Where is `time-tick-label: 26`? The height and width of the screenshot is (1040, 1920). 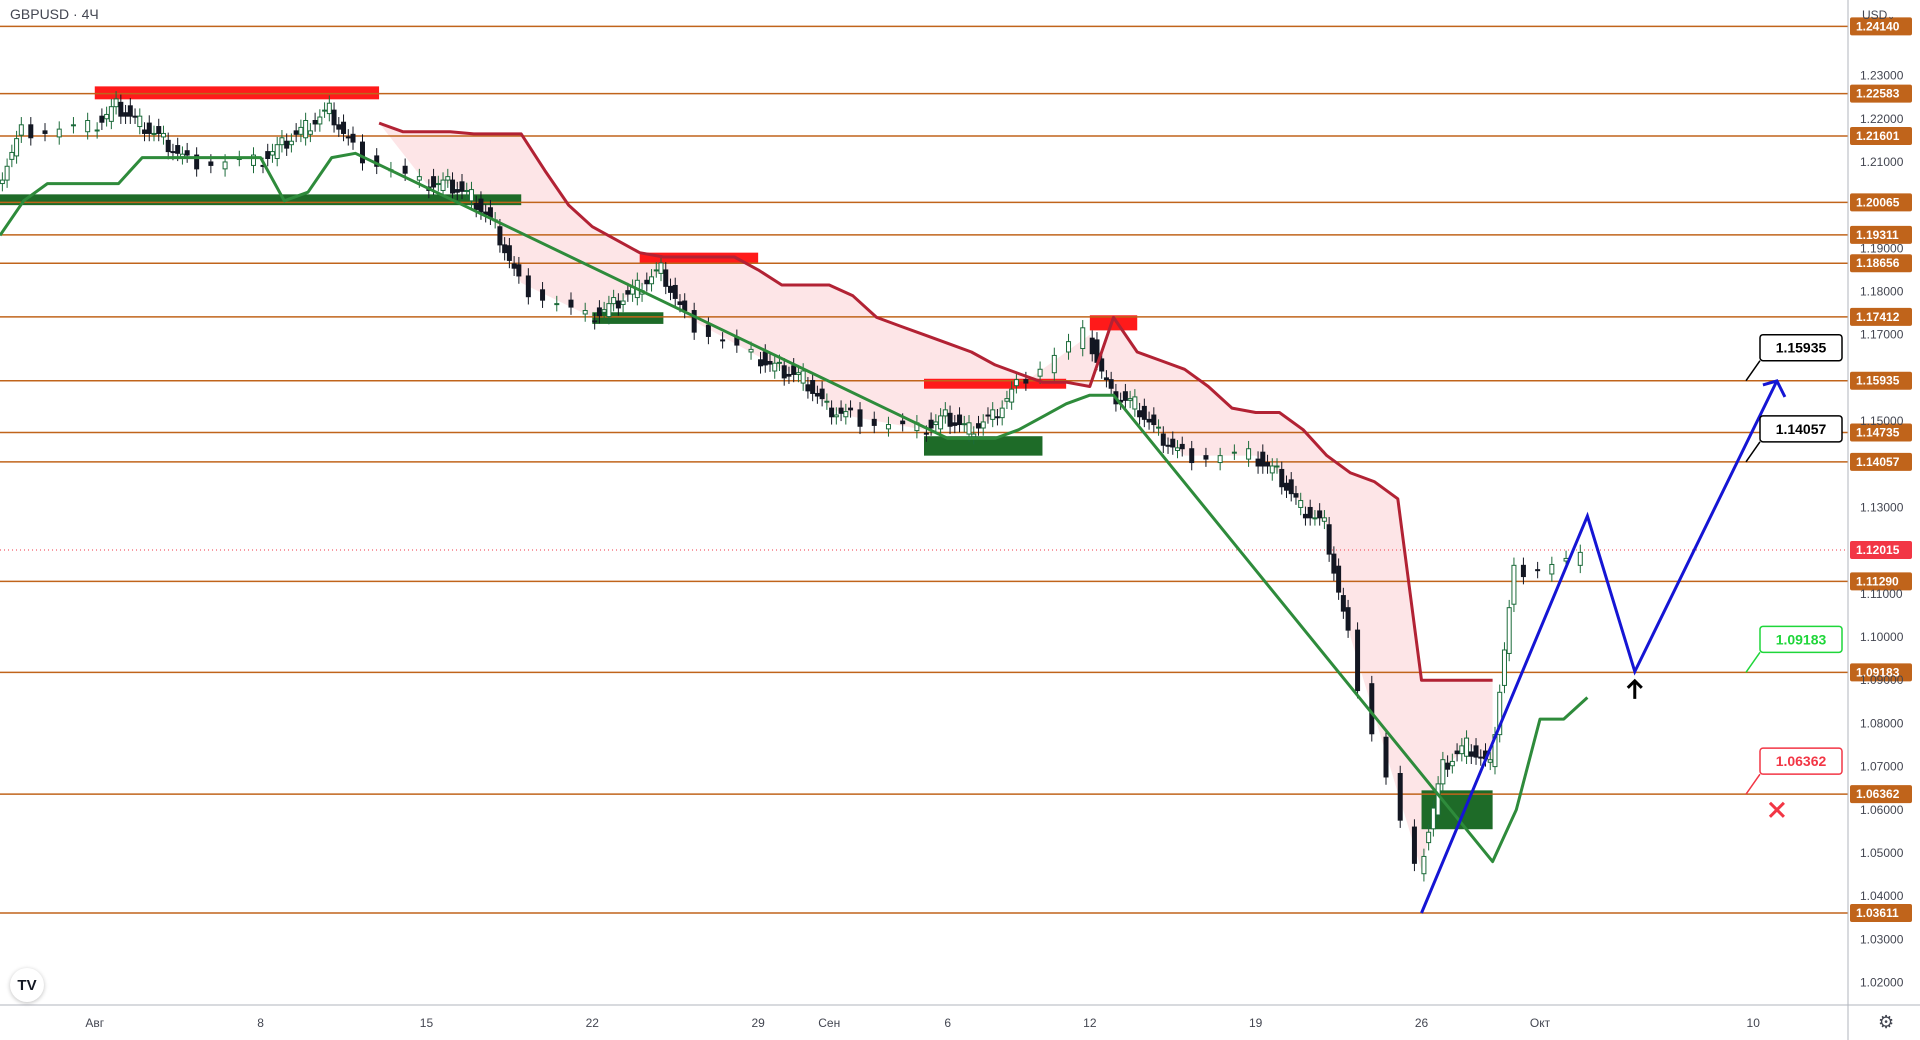 time-tick-label: 26 is located at coordinates (1422, 1023).